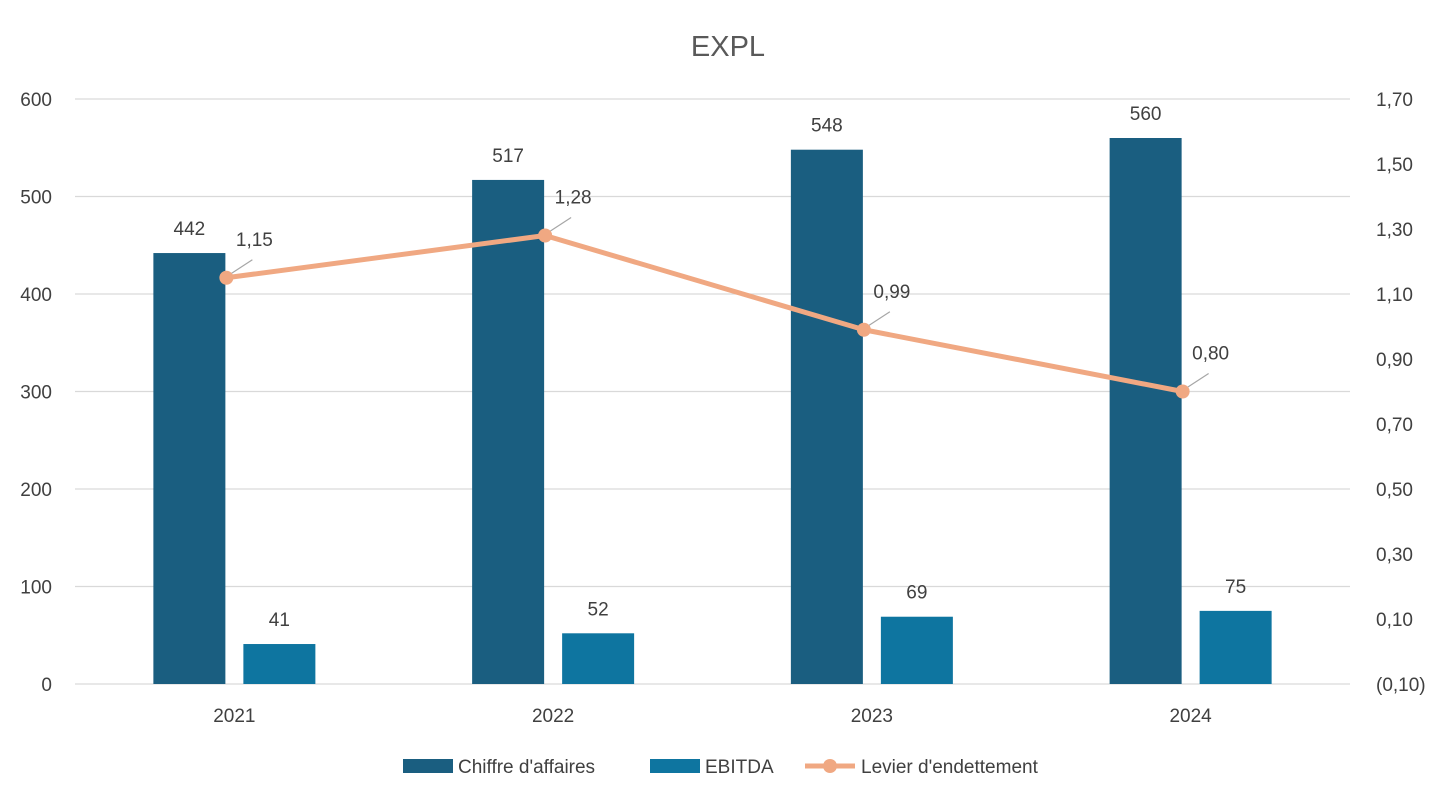  What do you see at coordinates (279, 620) in the screenshot?
I see `bar-data-label: 41` at bounding box center [279, 620].